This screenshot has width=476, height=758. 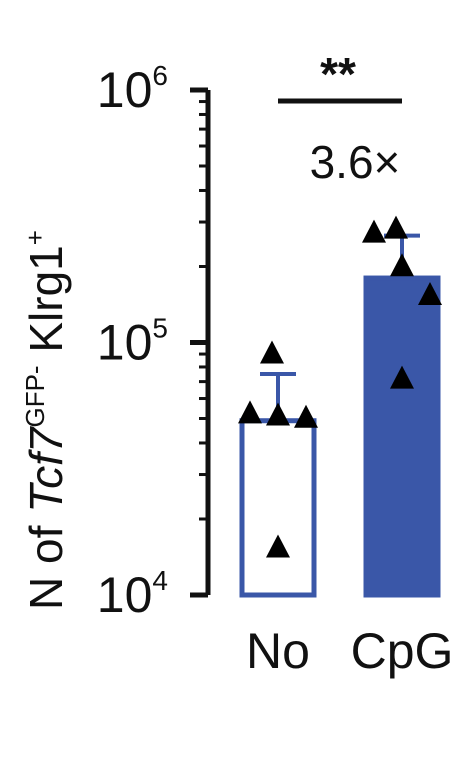 What do you see at coordinates (35, 396) in the screenshot?
I see `y-label-gene-sup: GFP-` at bounding box center [35, 396].